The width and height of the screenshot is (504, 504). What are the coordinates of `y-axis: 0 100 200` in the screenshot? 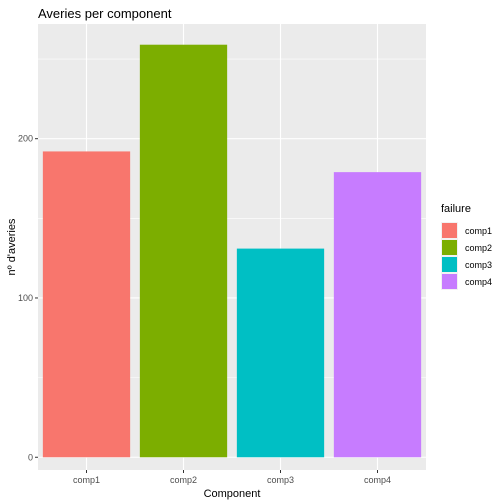 It's located at (28, 298).